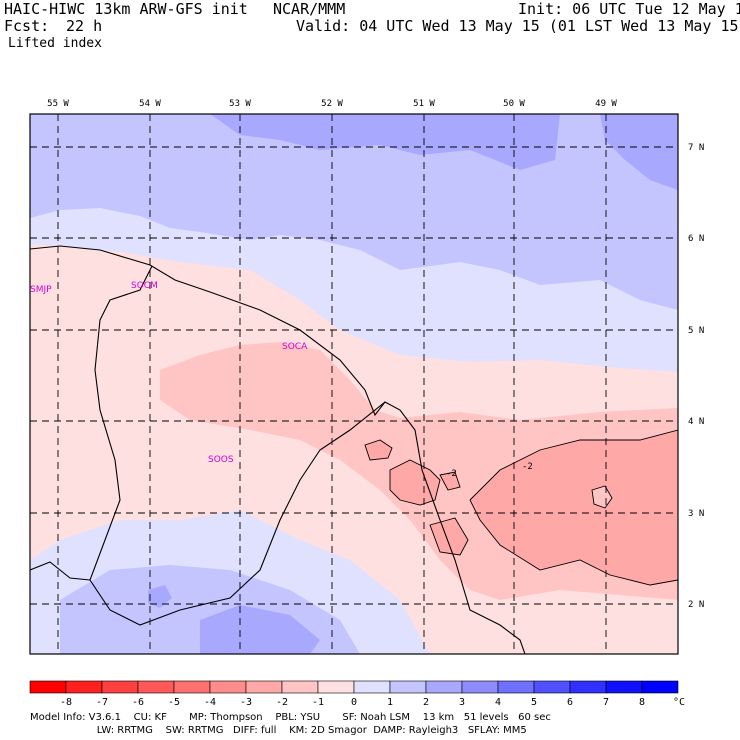 The image size is (740, 740). Describe the element at coordinates (174, 702) in the screenshot. I see `colorbar-tick-label: -5` at that location.